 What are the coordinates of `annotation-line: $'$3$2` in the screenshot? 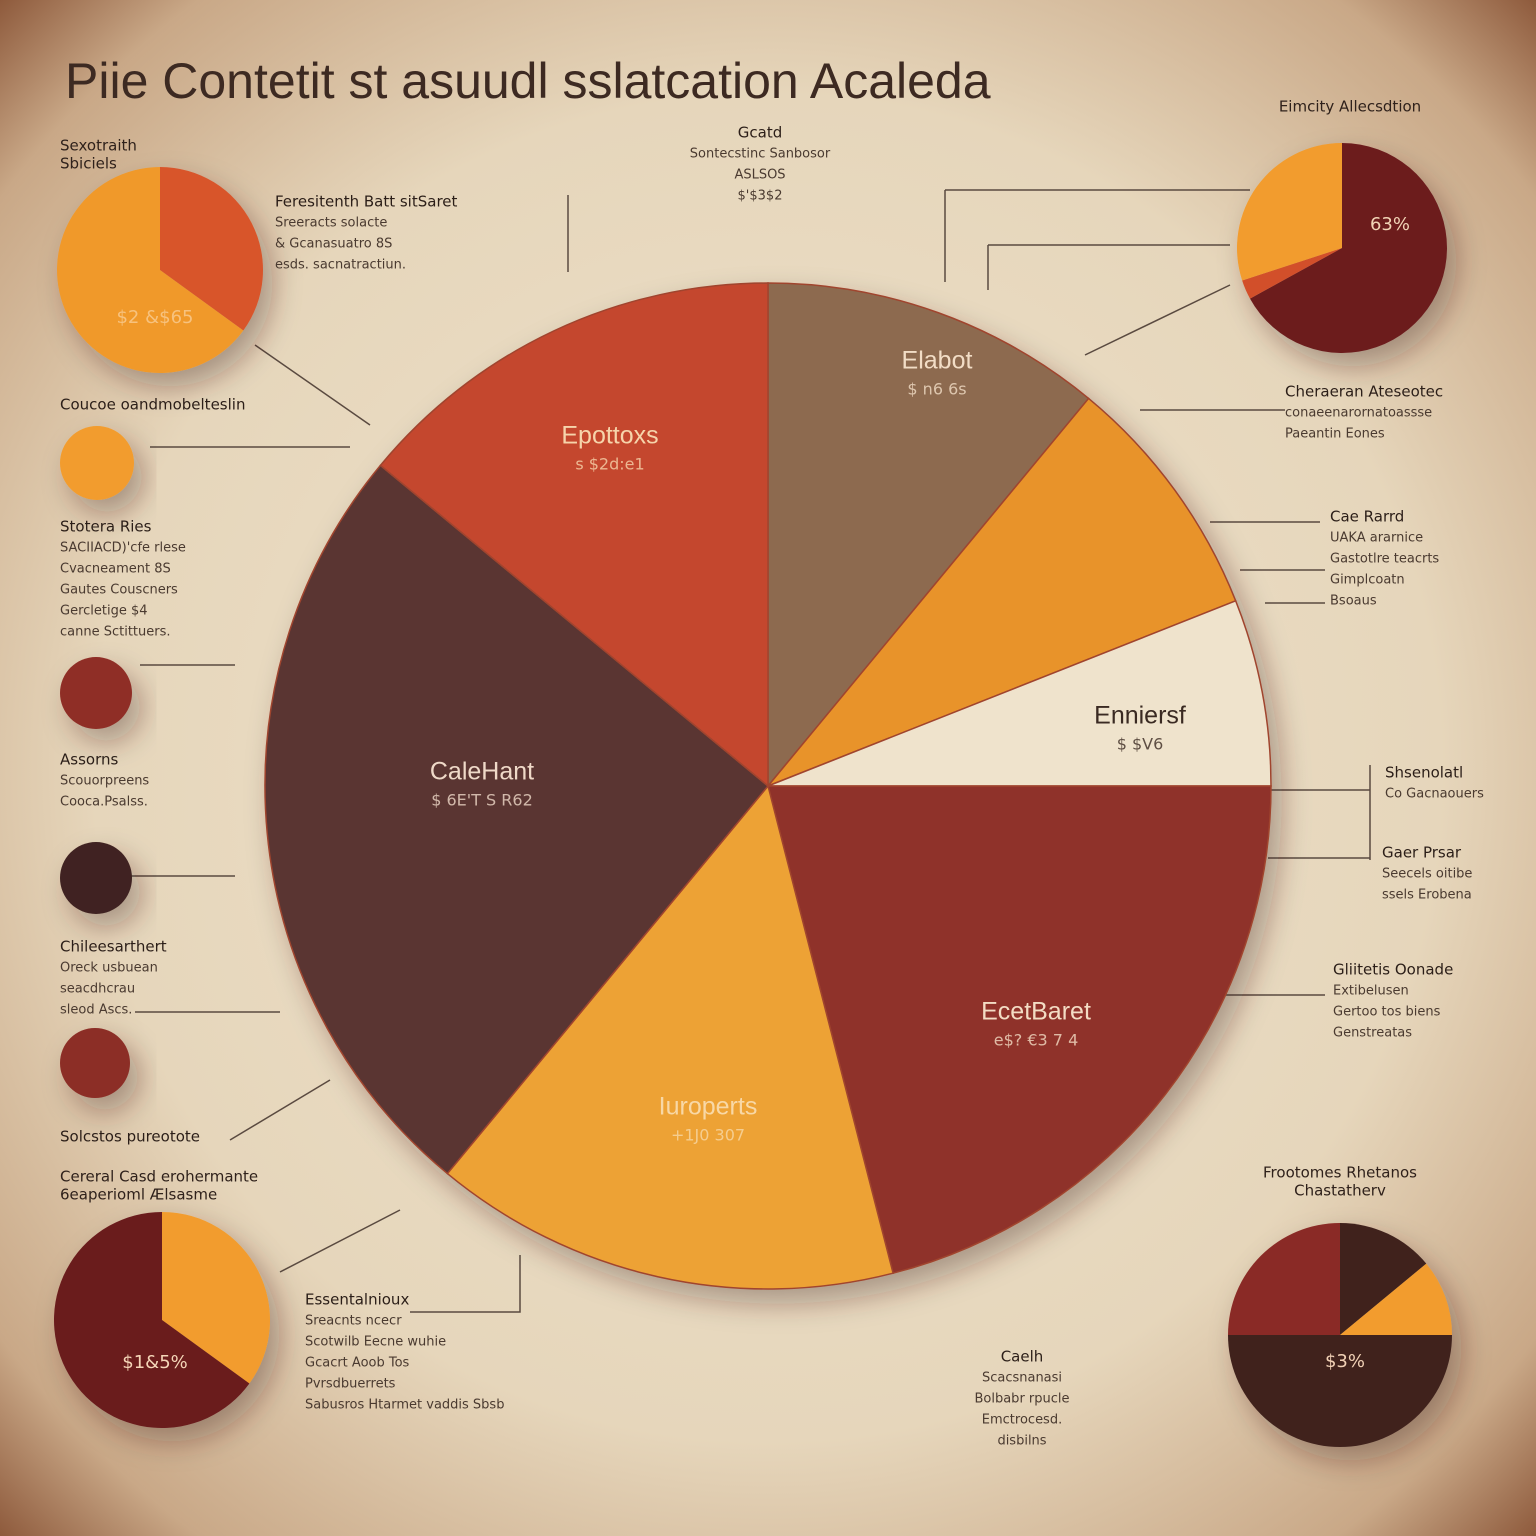 It's located at (760, 196).